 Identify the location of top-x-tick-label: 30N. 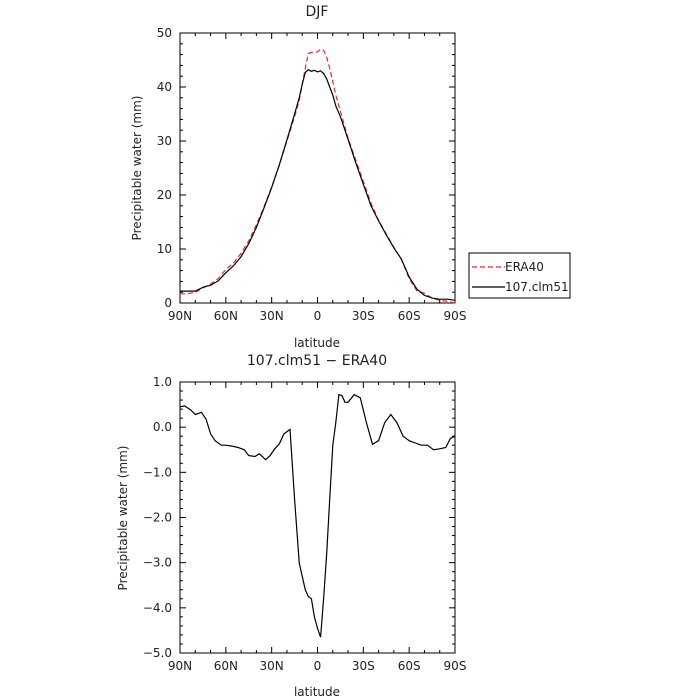
(272, 316).